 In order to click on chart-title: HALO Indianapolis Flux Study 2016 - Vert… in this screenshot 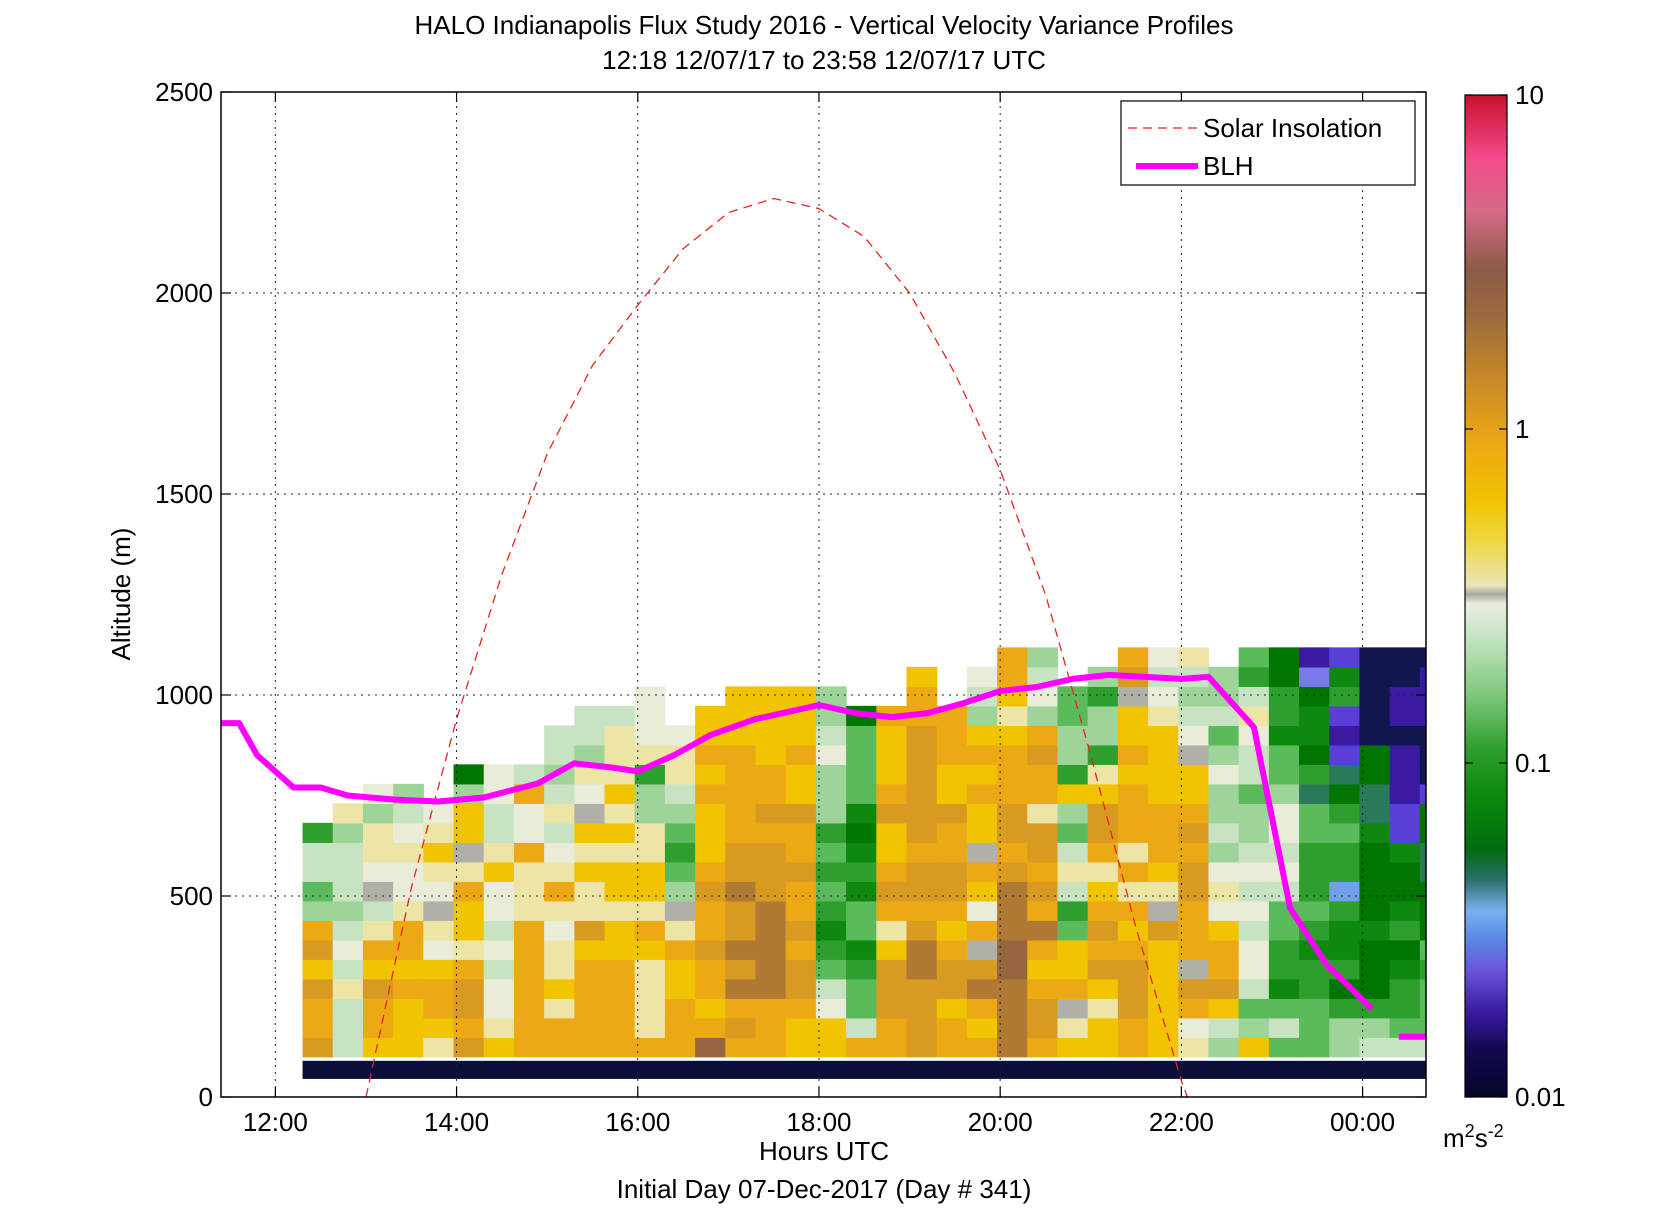, I will do `click(824, 25)`.